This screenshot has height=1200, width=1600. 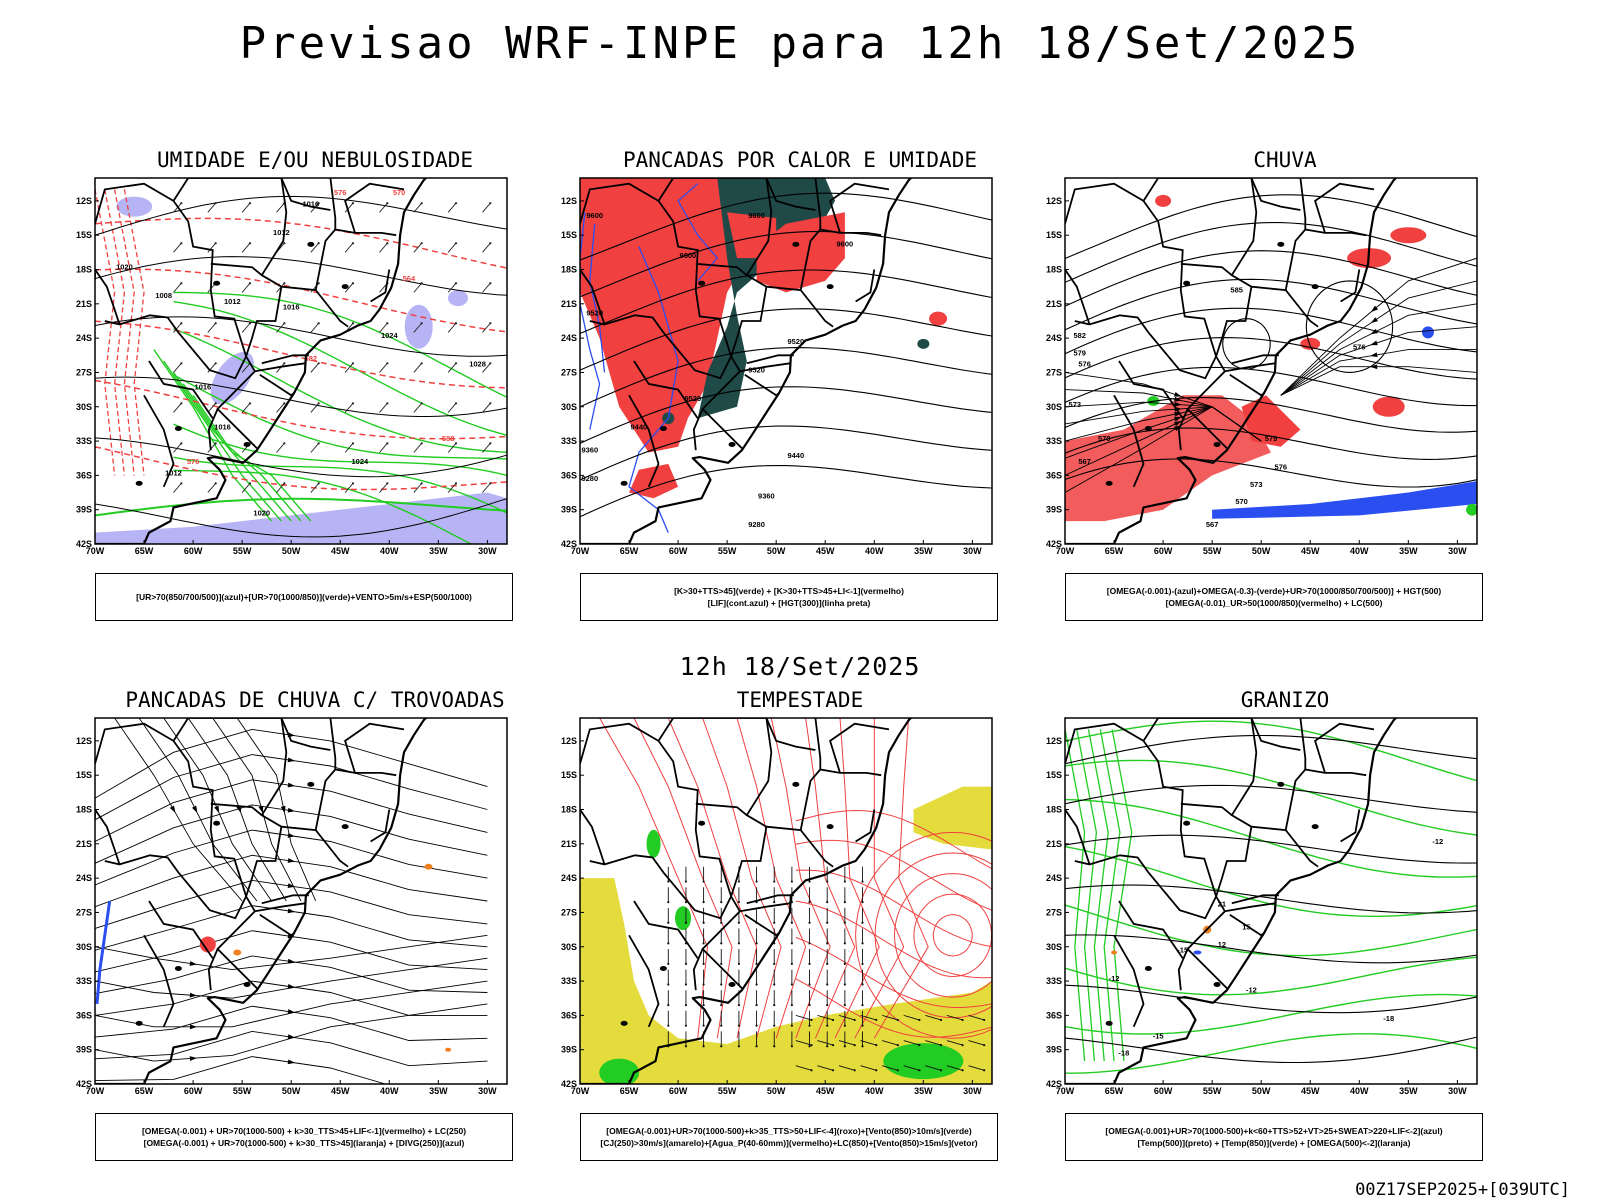 I want to click on lat-tick-label: 33S, so click(x=1054, y=441).